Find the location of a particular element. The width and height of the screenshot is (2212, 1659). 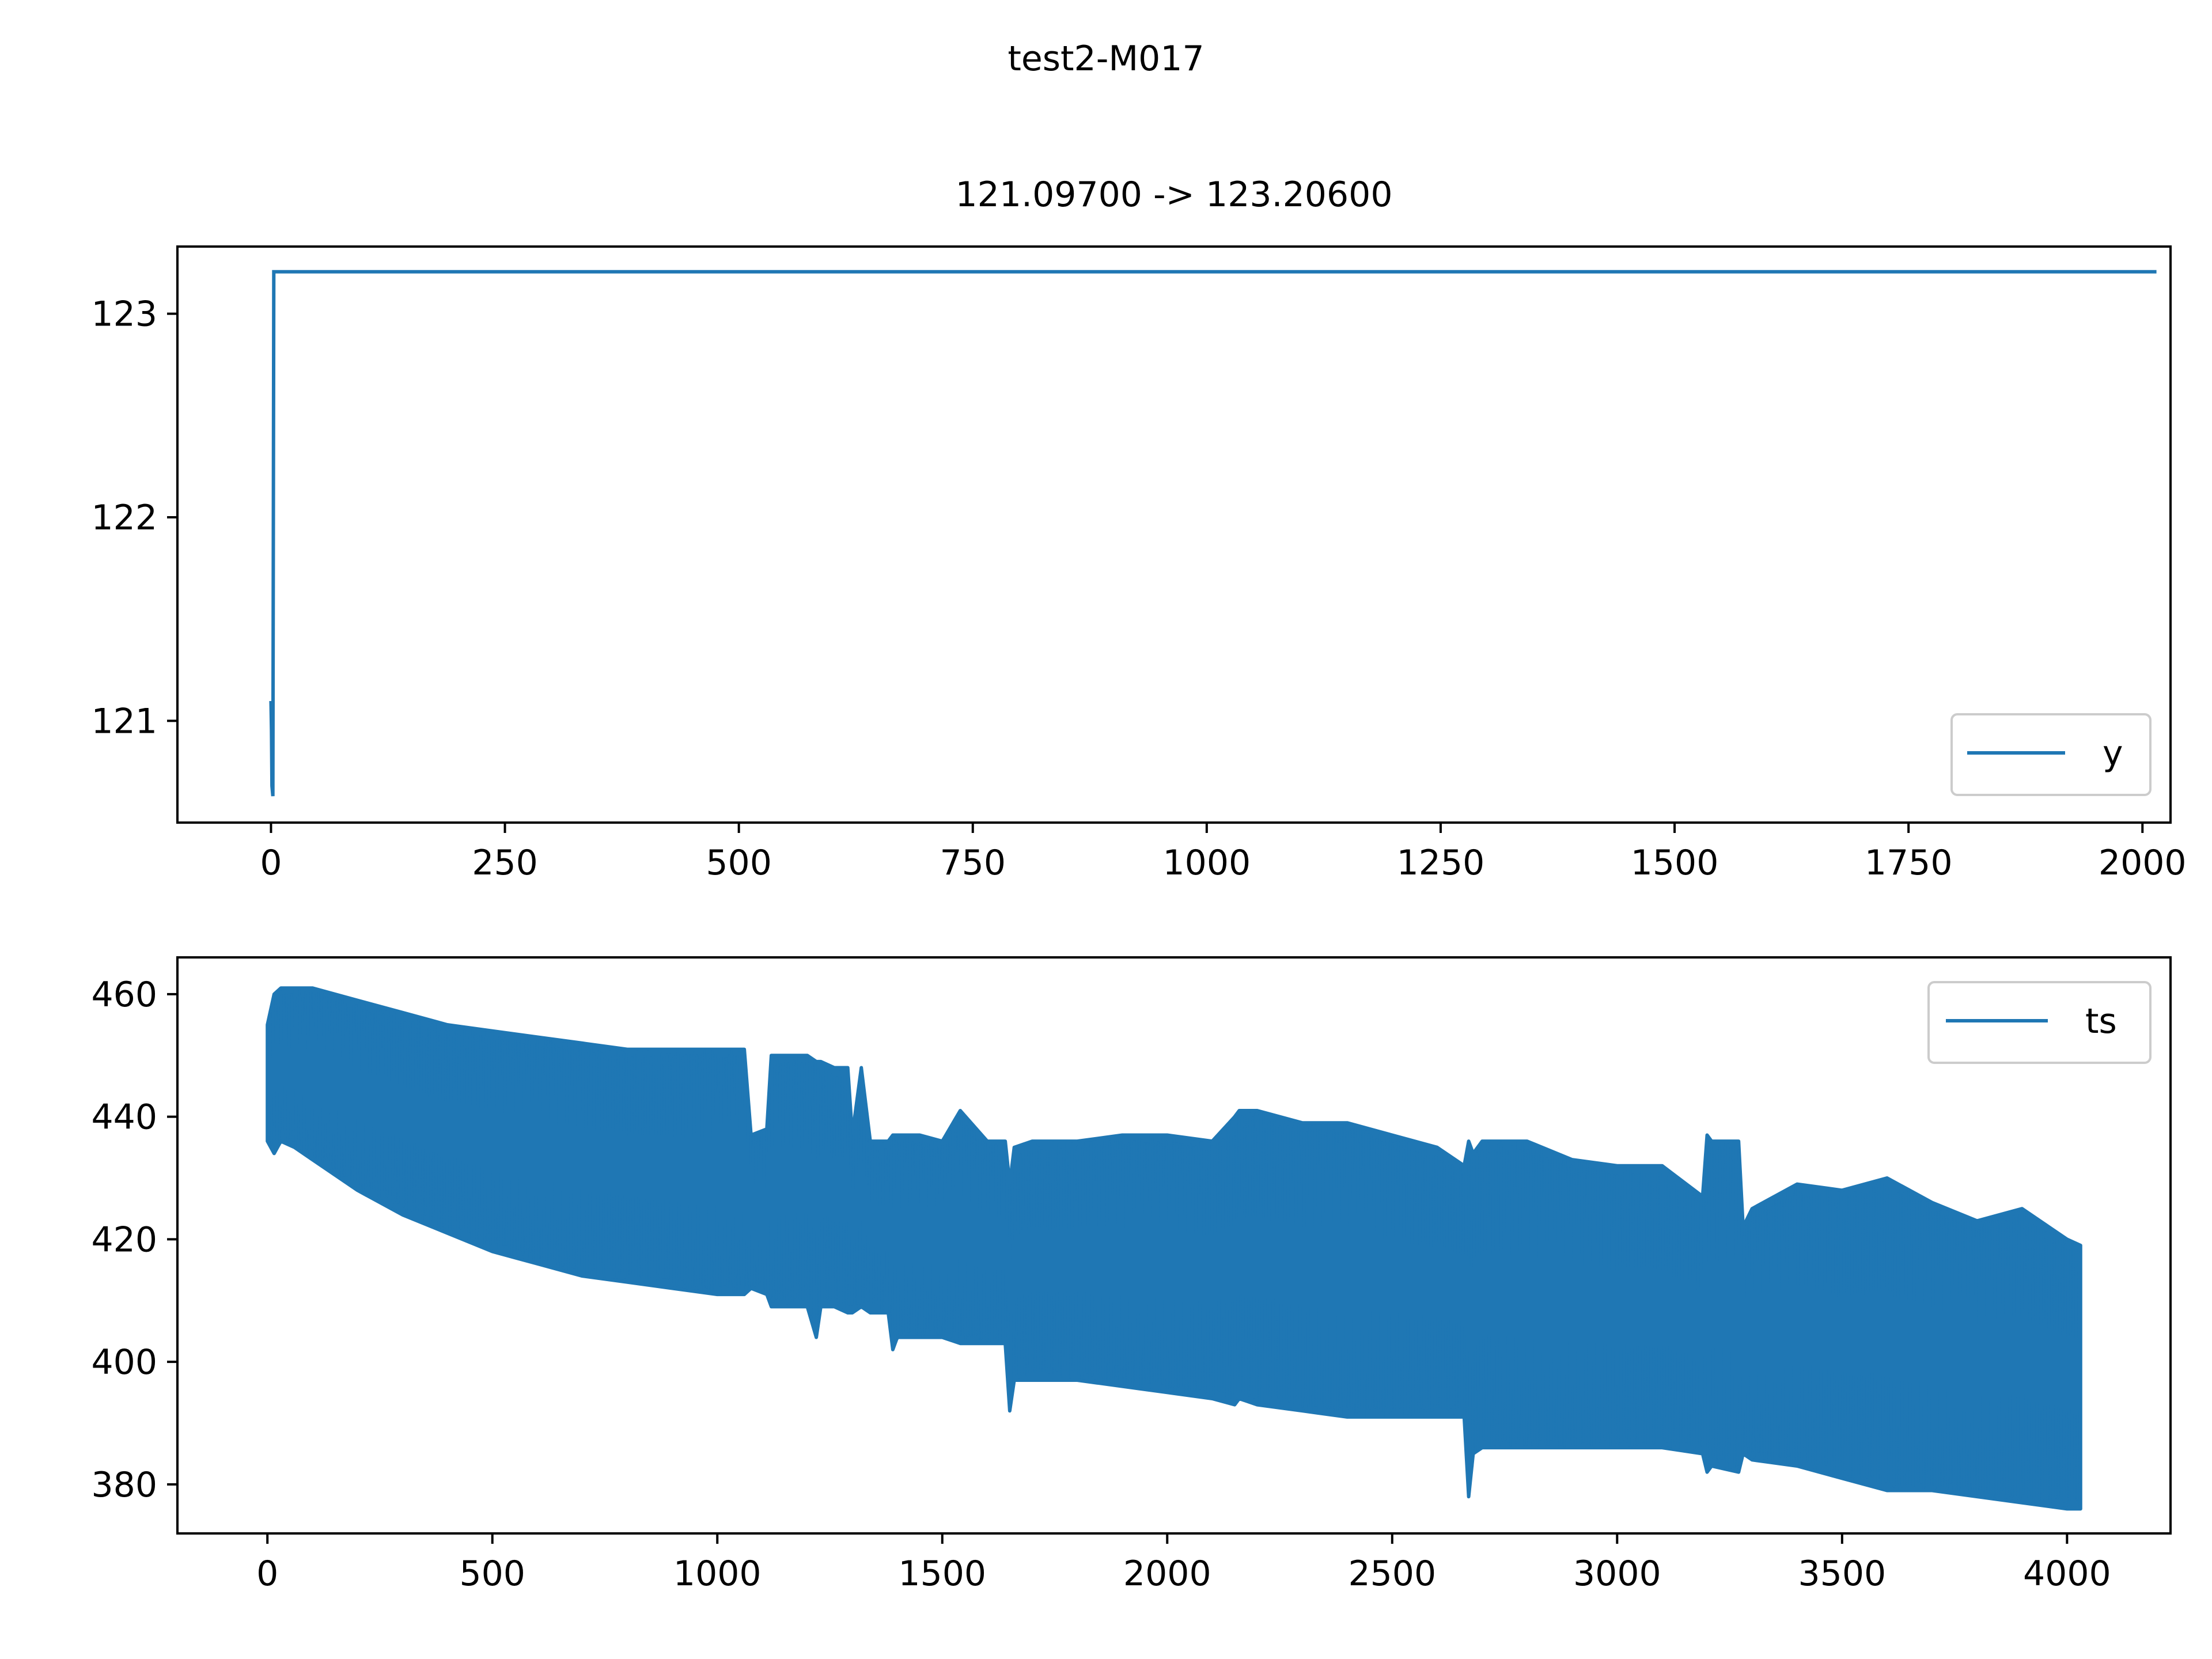

top-xtick-label: 1250 is located at coordinates (1441, 863).